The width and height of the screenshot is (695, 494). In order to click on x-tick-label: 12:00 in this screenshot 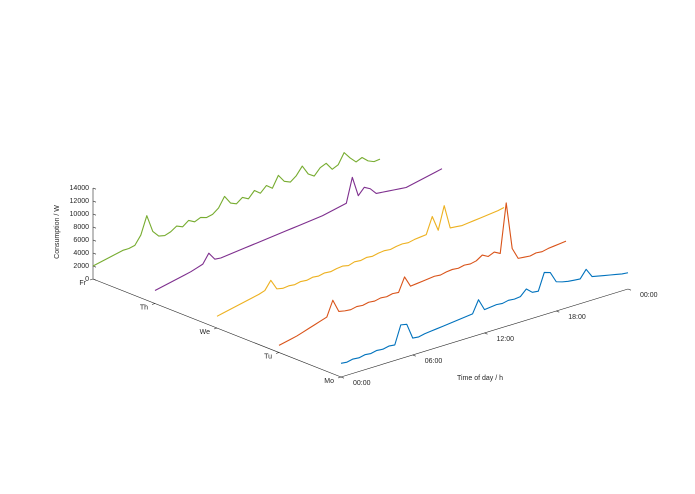, I will do `click(506, 339)`.